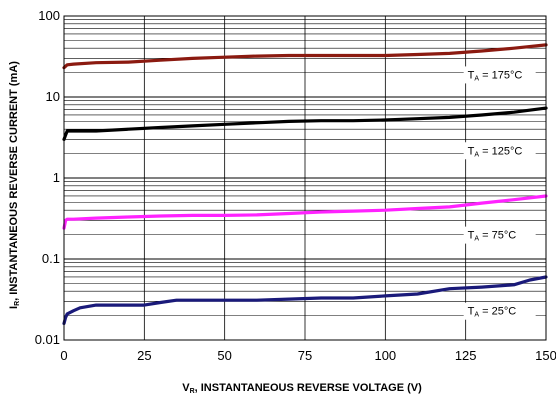  What do you see at coordinates (495, 75) in the screenshot?
I see `series-label: TA = 175°C` at bounding box center [495, 75].